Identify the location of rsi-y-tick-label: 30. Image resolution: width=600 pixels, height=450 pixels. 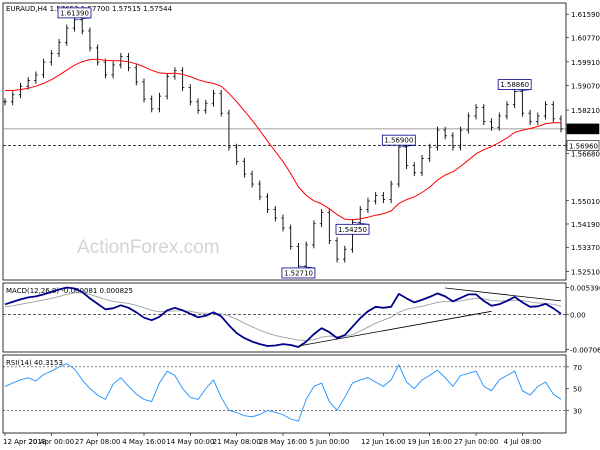
(577, 411).